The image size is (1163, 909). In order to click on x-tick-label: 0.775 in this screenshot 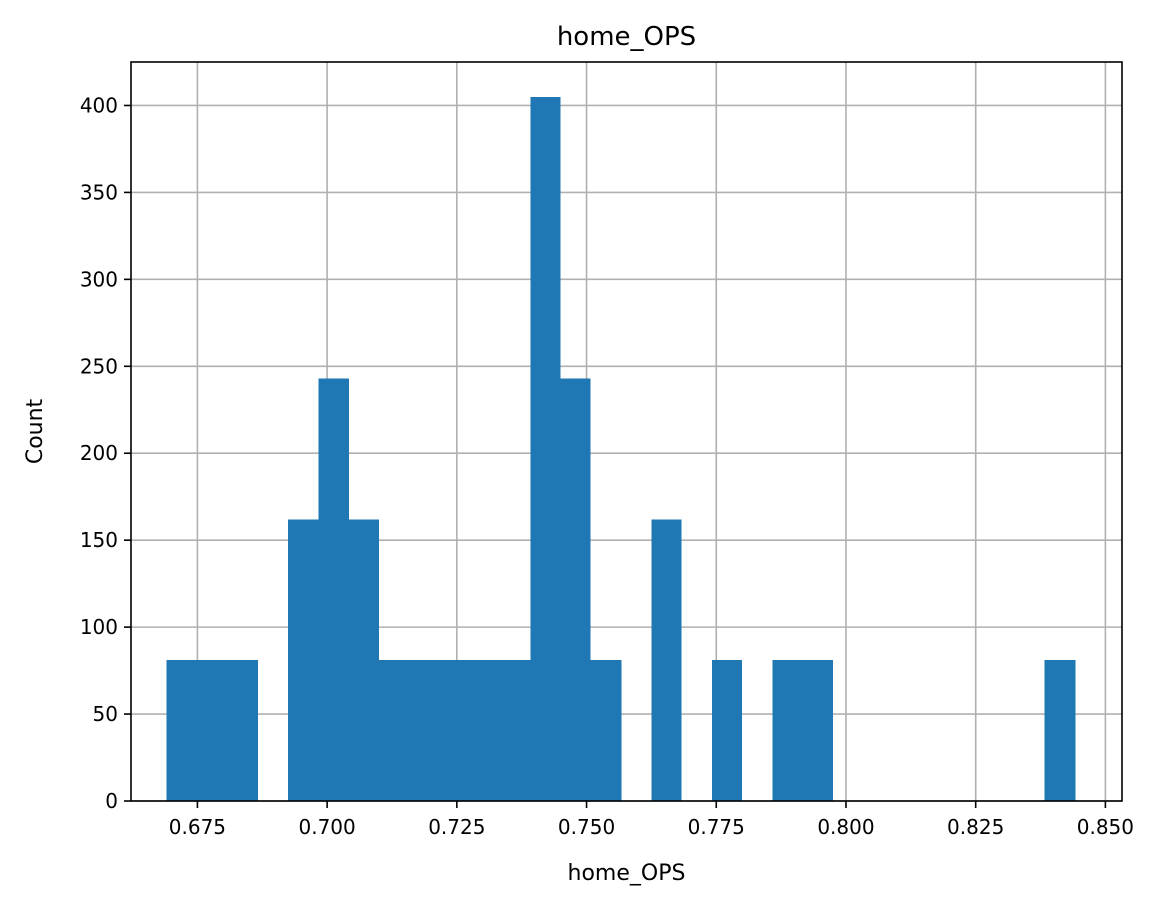, I will do `click(716, 827)`.